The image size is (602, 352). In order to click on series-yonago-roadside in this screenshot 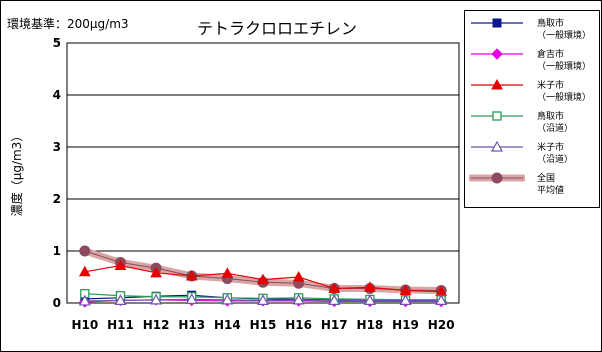, I will do `click(263, 299)`.